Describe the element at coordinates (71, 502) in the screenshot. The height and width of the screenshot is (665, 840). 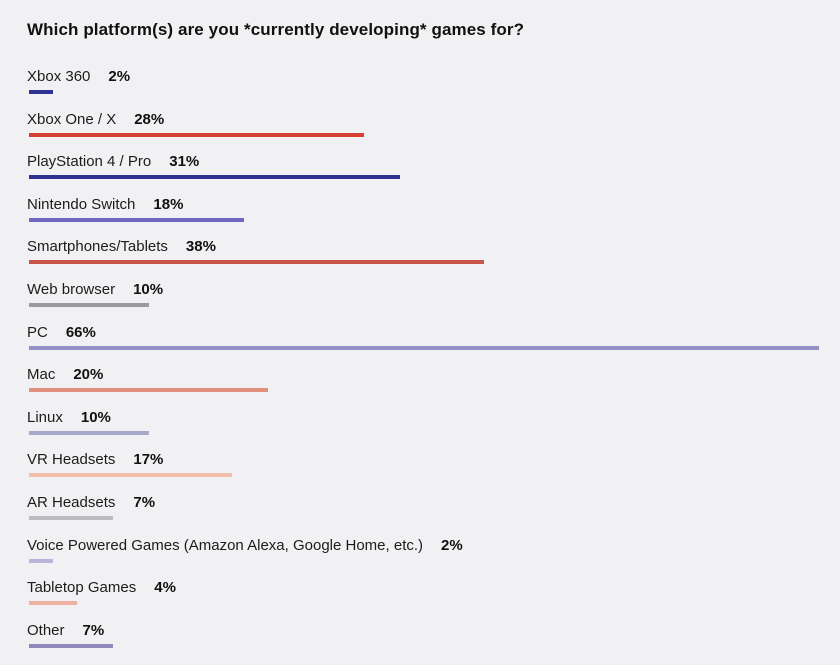
I see `category-label: AR Headsets` at that location.